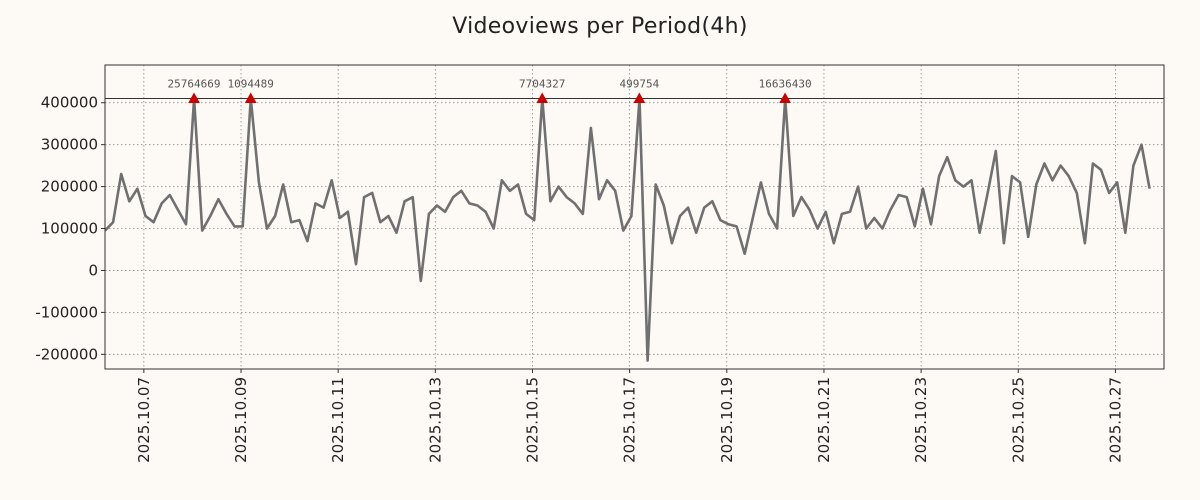  What do you see at coordinates (69, 229) in the screenshot?
I see `y-tick-label: 100000` at bounding box center [69, 229].